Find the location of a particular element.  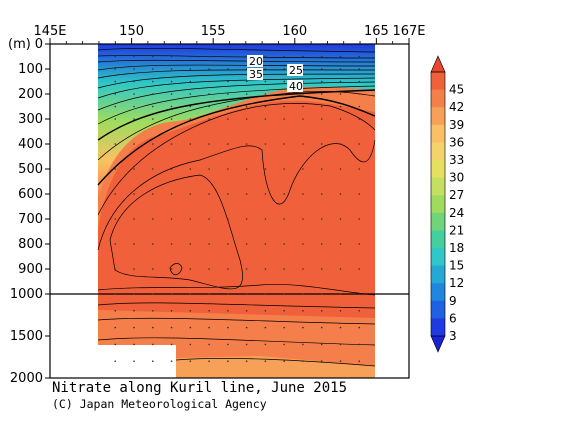

colorbar-label: 21 is located at coordinates (456, 230).